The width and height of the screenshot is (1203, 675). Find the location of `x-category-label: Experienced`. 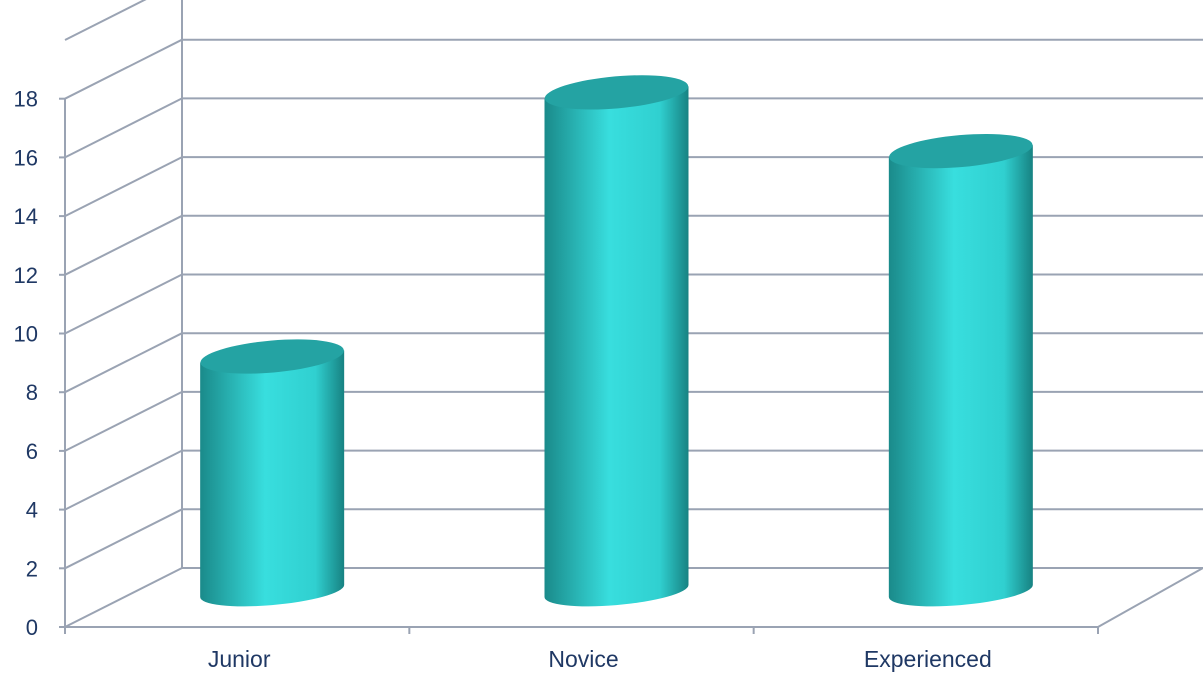

x-category-label: Experienced is located at coordinates (928, 659).